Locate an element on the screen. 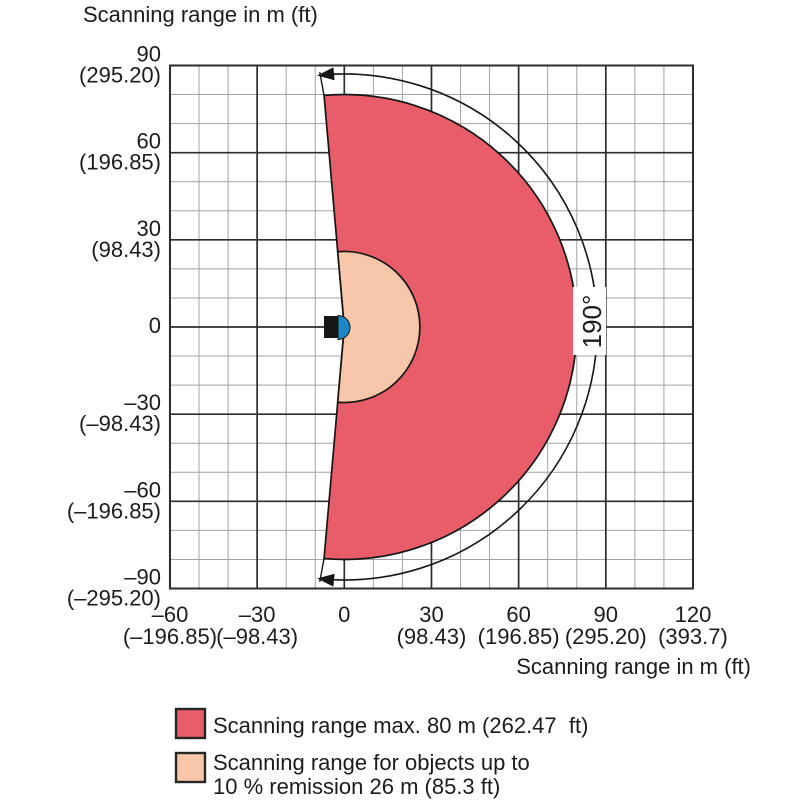  x-tick-label-m: 60 is located at coordinates (518, 614).